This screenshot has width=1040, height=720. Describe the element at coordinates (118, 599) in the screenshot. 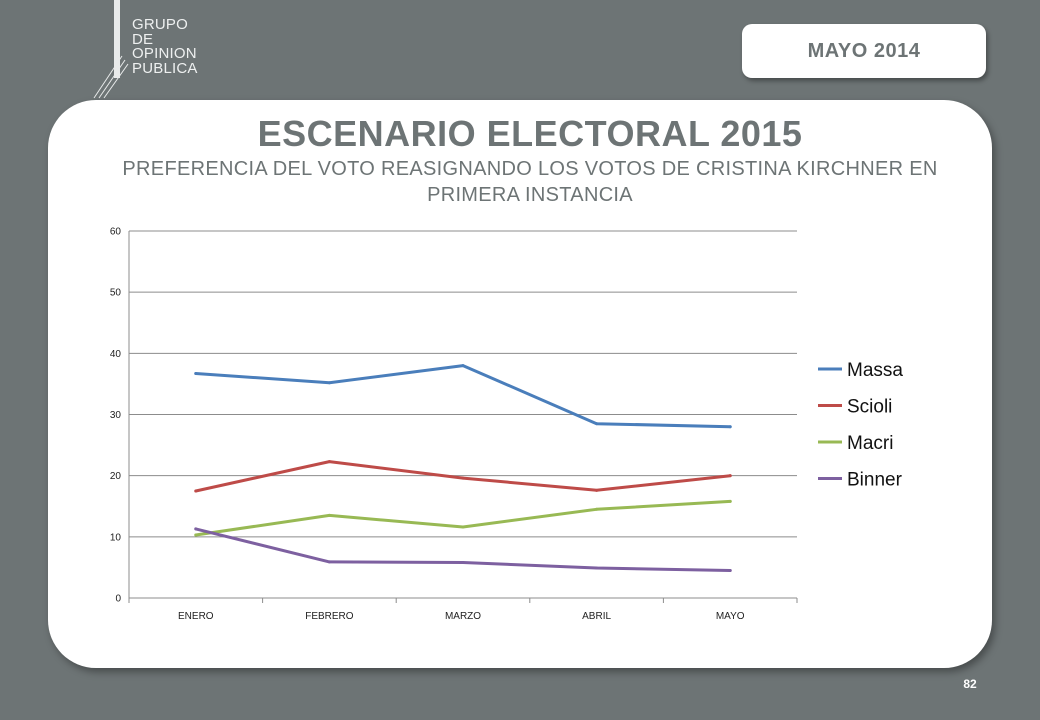

I see `y-tick-label: 0` at that location.